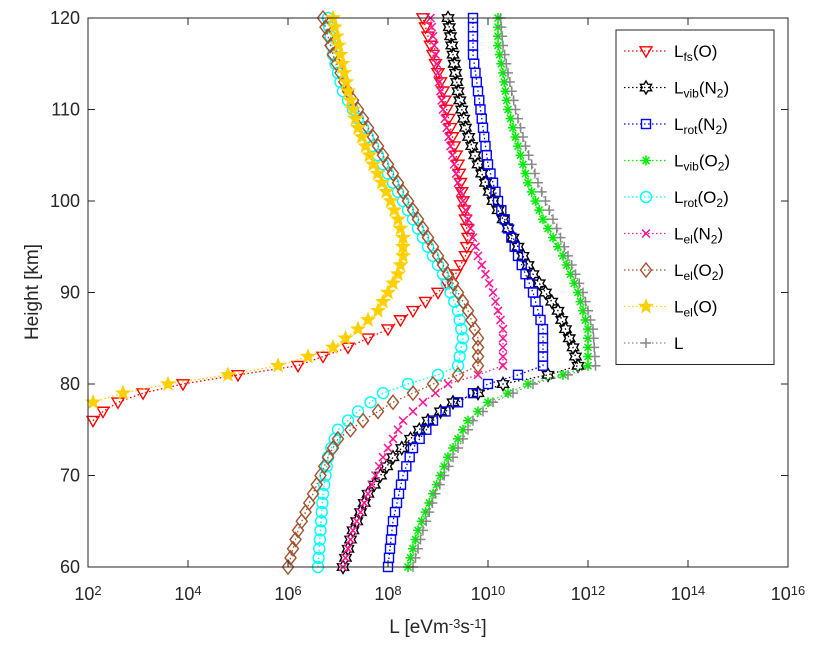 The image size is (816, 647). Describe the element at coordinates (488, 593) in the screenshot. I see `x-tick-label: 10¹⁰` at that location.